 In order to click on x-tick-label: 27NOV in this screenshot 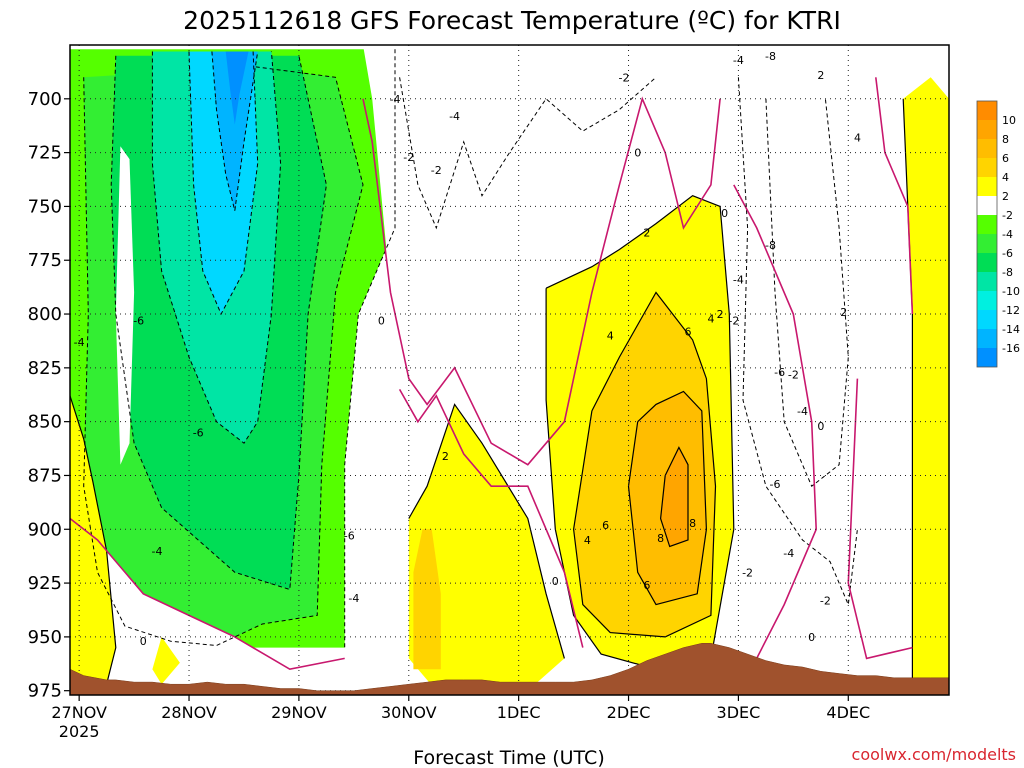, I will do `click(79, 712)`.